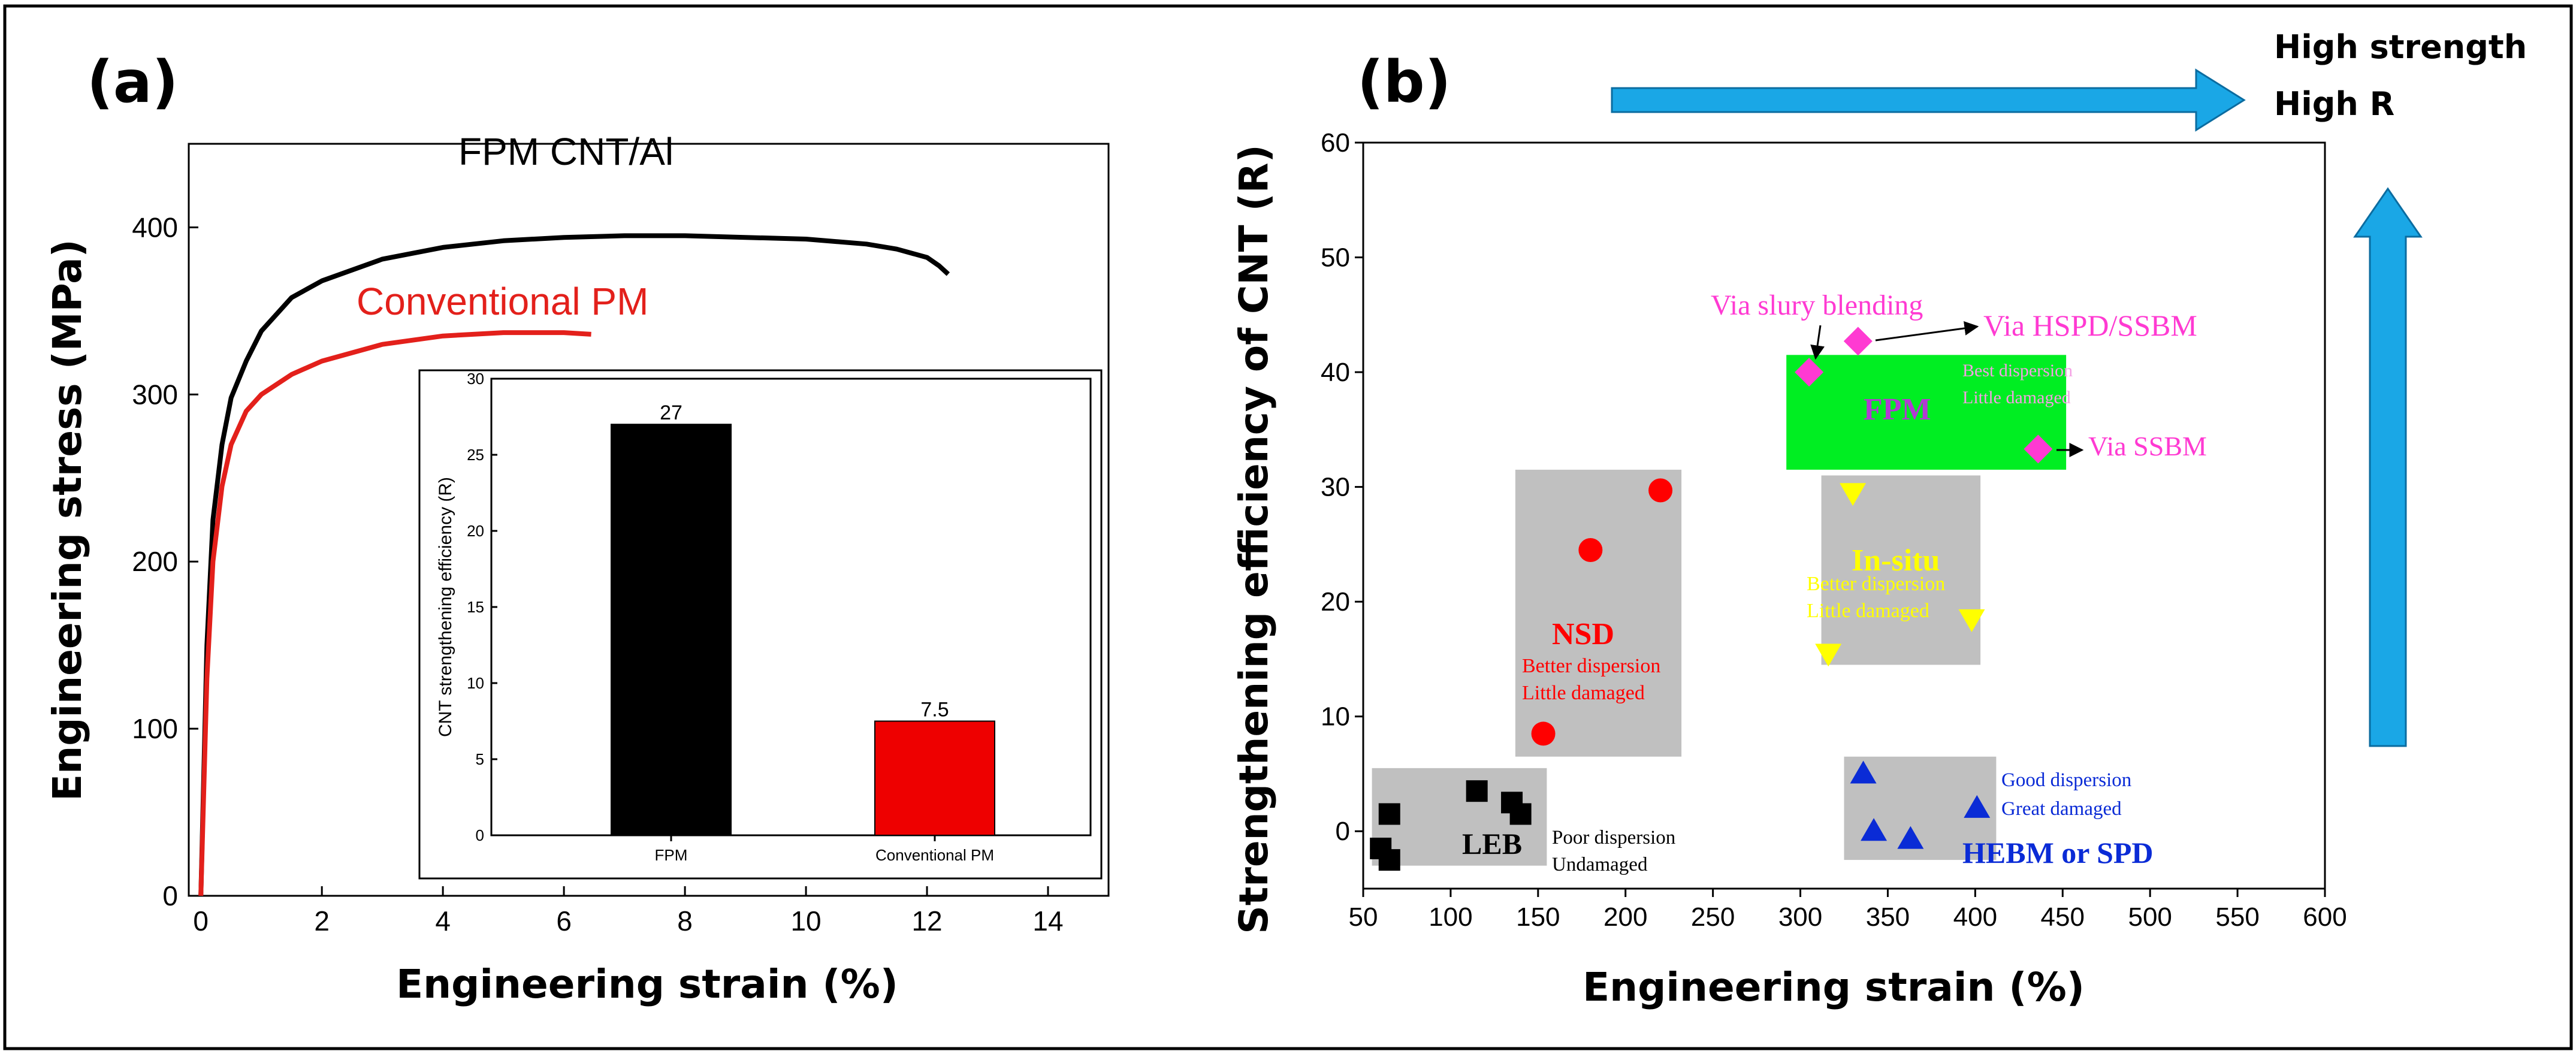 The height and width of the screenshot is (1054, 2576). What do you see at coordinates (1336, 488) in the screenshot?
I see `b-y-tick-label: 30` at bounding box center [1336, 488].